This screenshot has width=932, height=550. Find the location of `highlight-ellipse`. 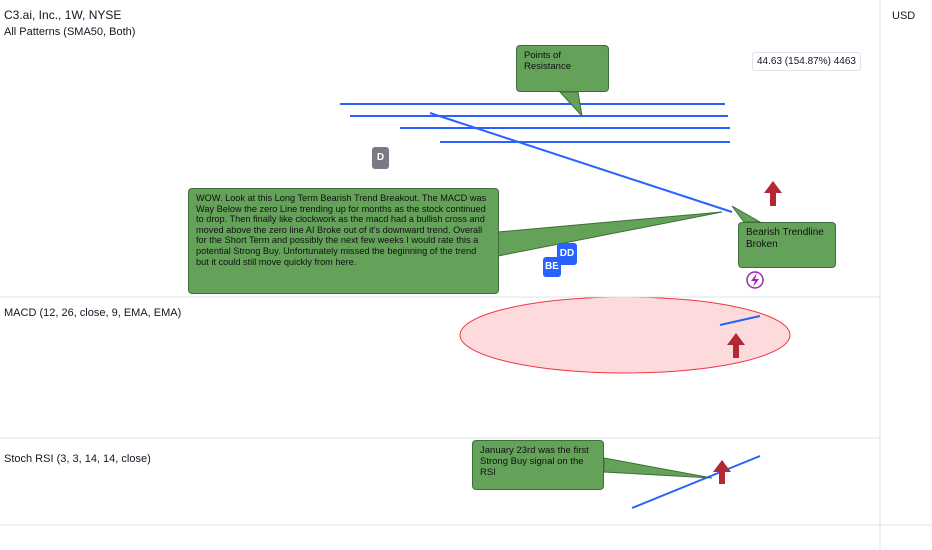

highlight-ellipse is located at coordinates (625, 335).